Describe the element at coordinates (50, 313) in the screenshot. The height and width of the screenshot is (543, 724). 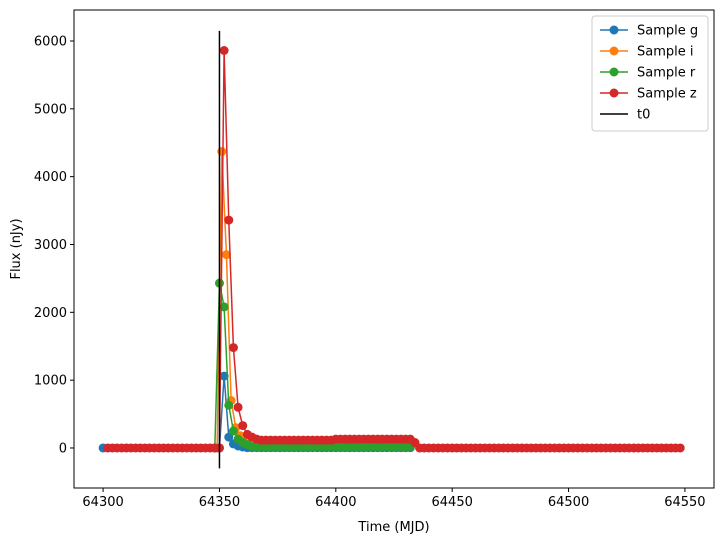
I see `y-tick-label: 2000` at that location.